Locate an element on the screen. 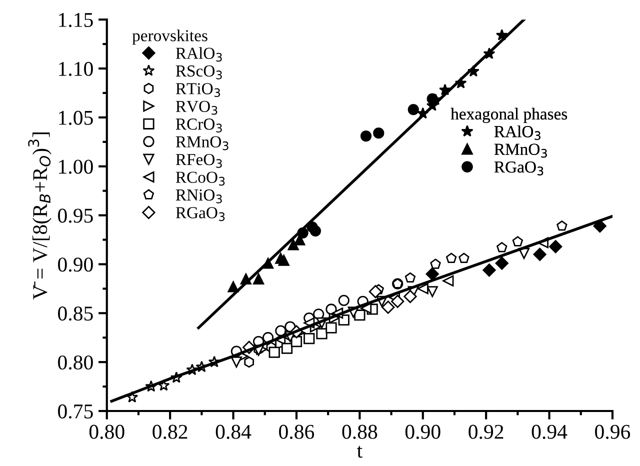  legend-label: RCoO$_{3}$ is located at coordinates (200, 179).